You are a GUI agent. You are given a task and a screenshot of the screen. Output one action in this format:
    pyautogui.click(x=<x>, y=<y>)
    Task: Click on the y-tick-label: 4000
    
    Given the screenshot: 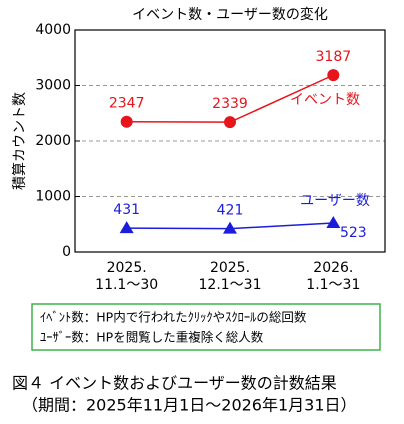 What is the action you would take?
    pyautogui.click(x=53, y=30)
    